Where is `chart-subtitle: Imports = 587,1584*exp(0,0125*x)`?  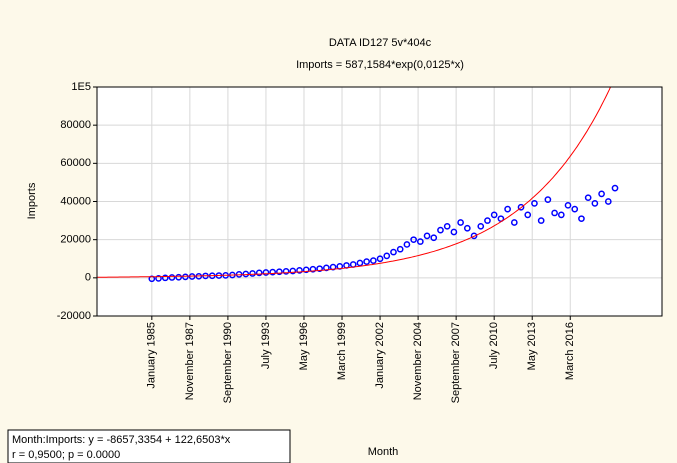
chart-subtitle: Imports = 587,1584*exp(0,0125*x) is located at coordinates (380, 65).